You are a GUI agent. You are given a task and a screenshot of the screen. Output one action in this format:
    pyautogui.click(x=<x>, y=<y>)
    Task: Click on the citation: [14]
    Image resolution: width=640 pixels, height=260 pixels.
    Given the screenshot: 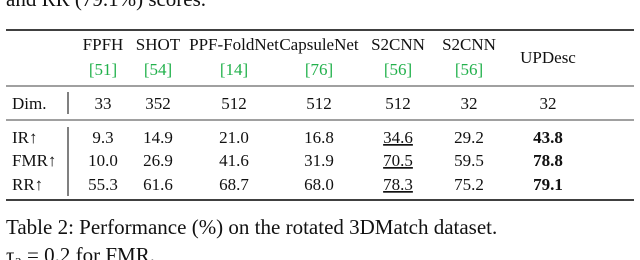 What is the action you would take?
    pyautogui.click(x=234, y=69)
    